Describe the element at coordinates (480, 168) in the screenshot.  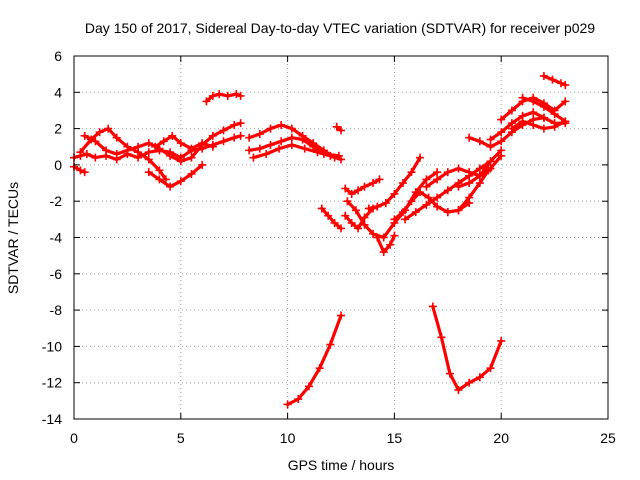
I see `markers-arc-v` at that location.